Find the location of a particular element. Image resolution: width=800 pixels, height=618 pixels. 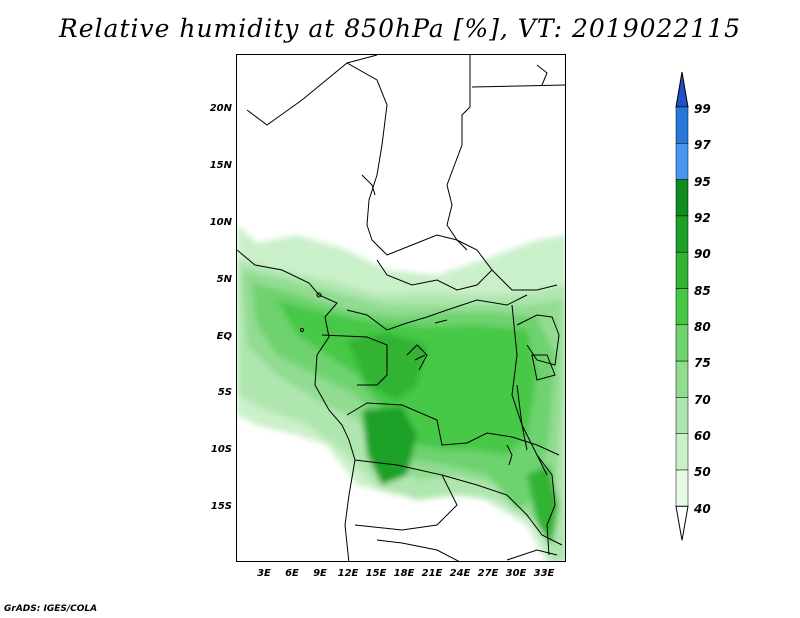

colorbar-label-40: 40 is located at coordinates (702, 509).